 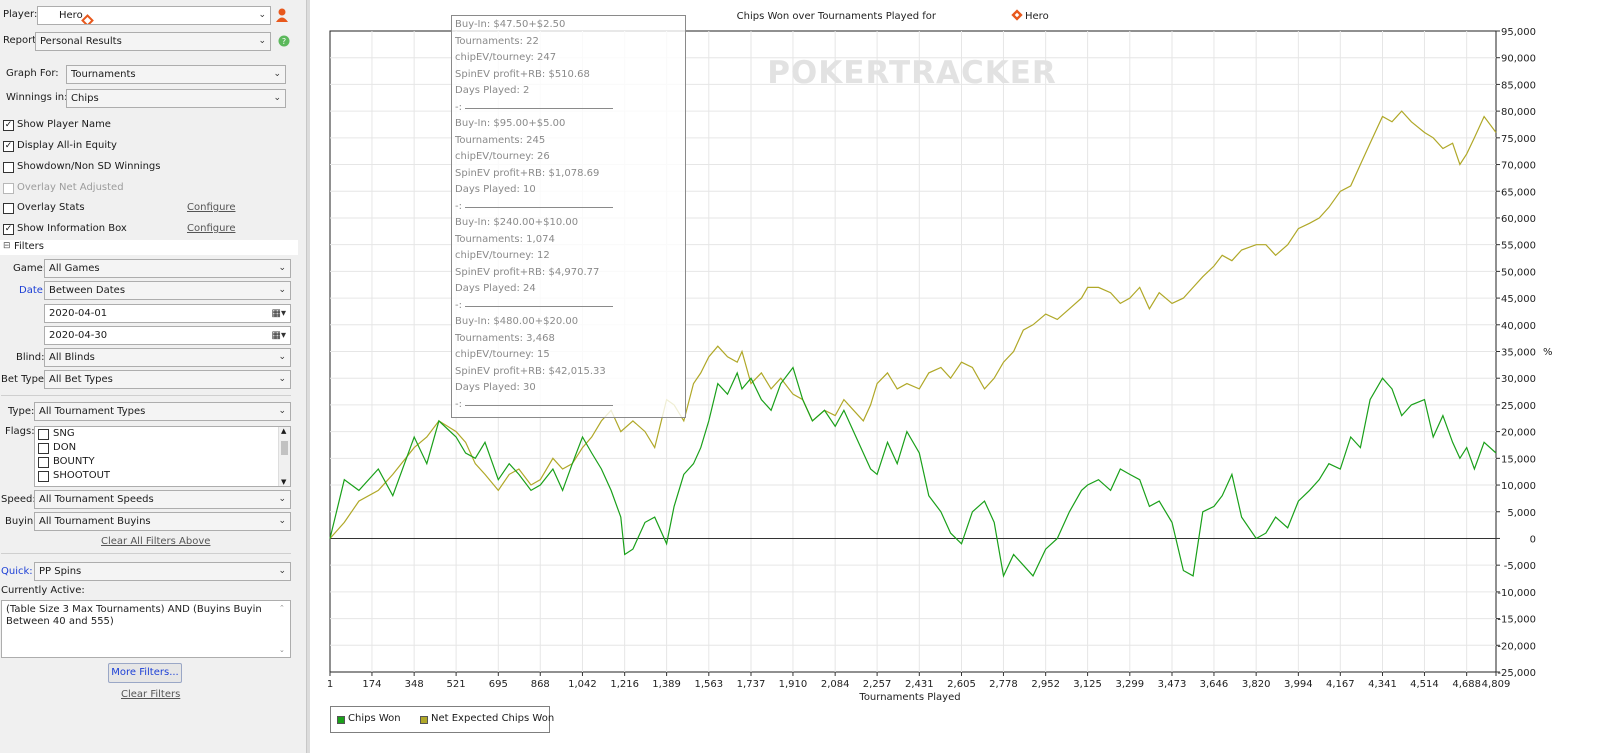 I want to click on y-tick-label: 75,000, so click(x=1518, y=139).